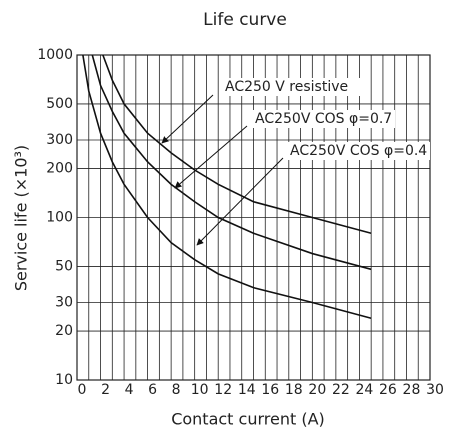 This screenshot has width=451, height=437. I want to click on x-tick-label: 10, so click(200, 390).